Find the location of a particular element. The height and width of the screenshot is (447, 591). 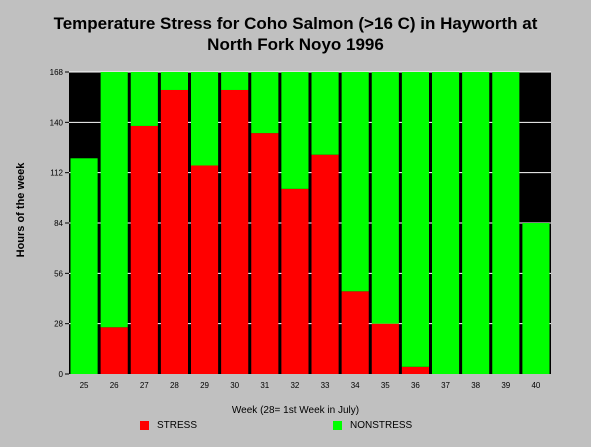

x-tick-label-32: 32 is located at coordinates (294, 385).